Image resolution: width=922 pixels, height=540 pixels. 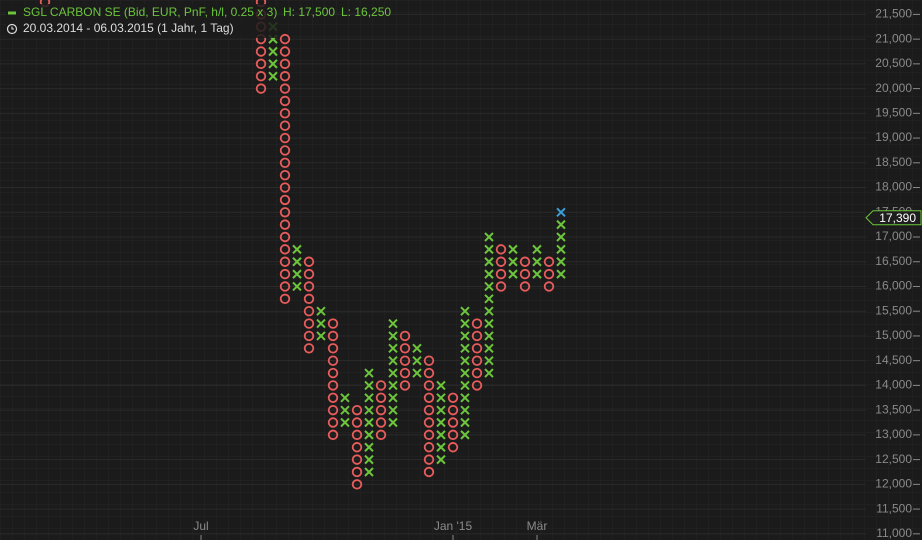 What do you see at coordinates (893, 484) in the screenshot?
I see `y-tick-label: 12,000` at bounding box center [893, 484].